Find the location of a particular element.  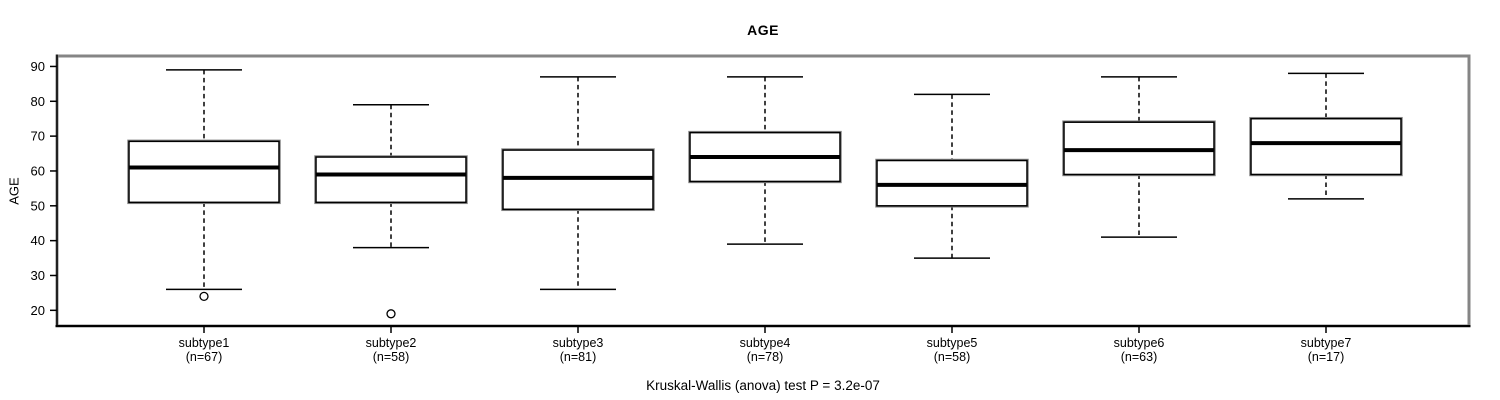

y-tick-label: 90 is located at coordinates (38, 66).